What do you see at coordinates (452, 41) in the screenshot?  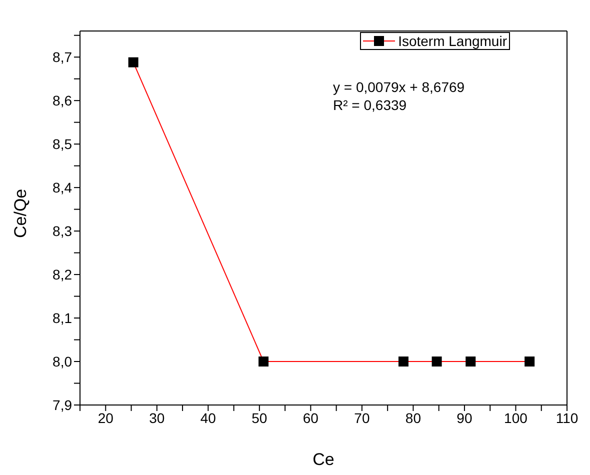 I see `legend-label: Isoterm Langmuir` at bounding box center [452, 41].